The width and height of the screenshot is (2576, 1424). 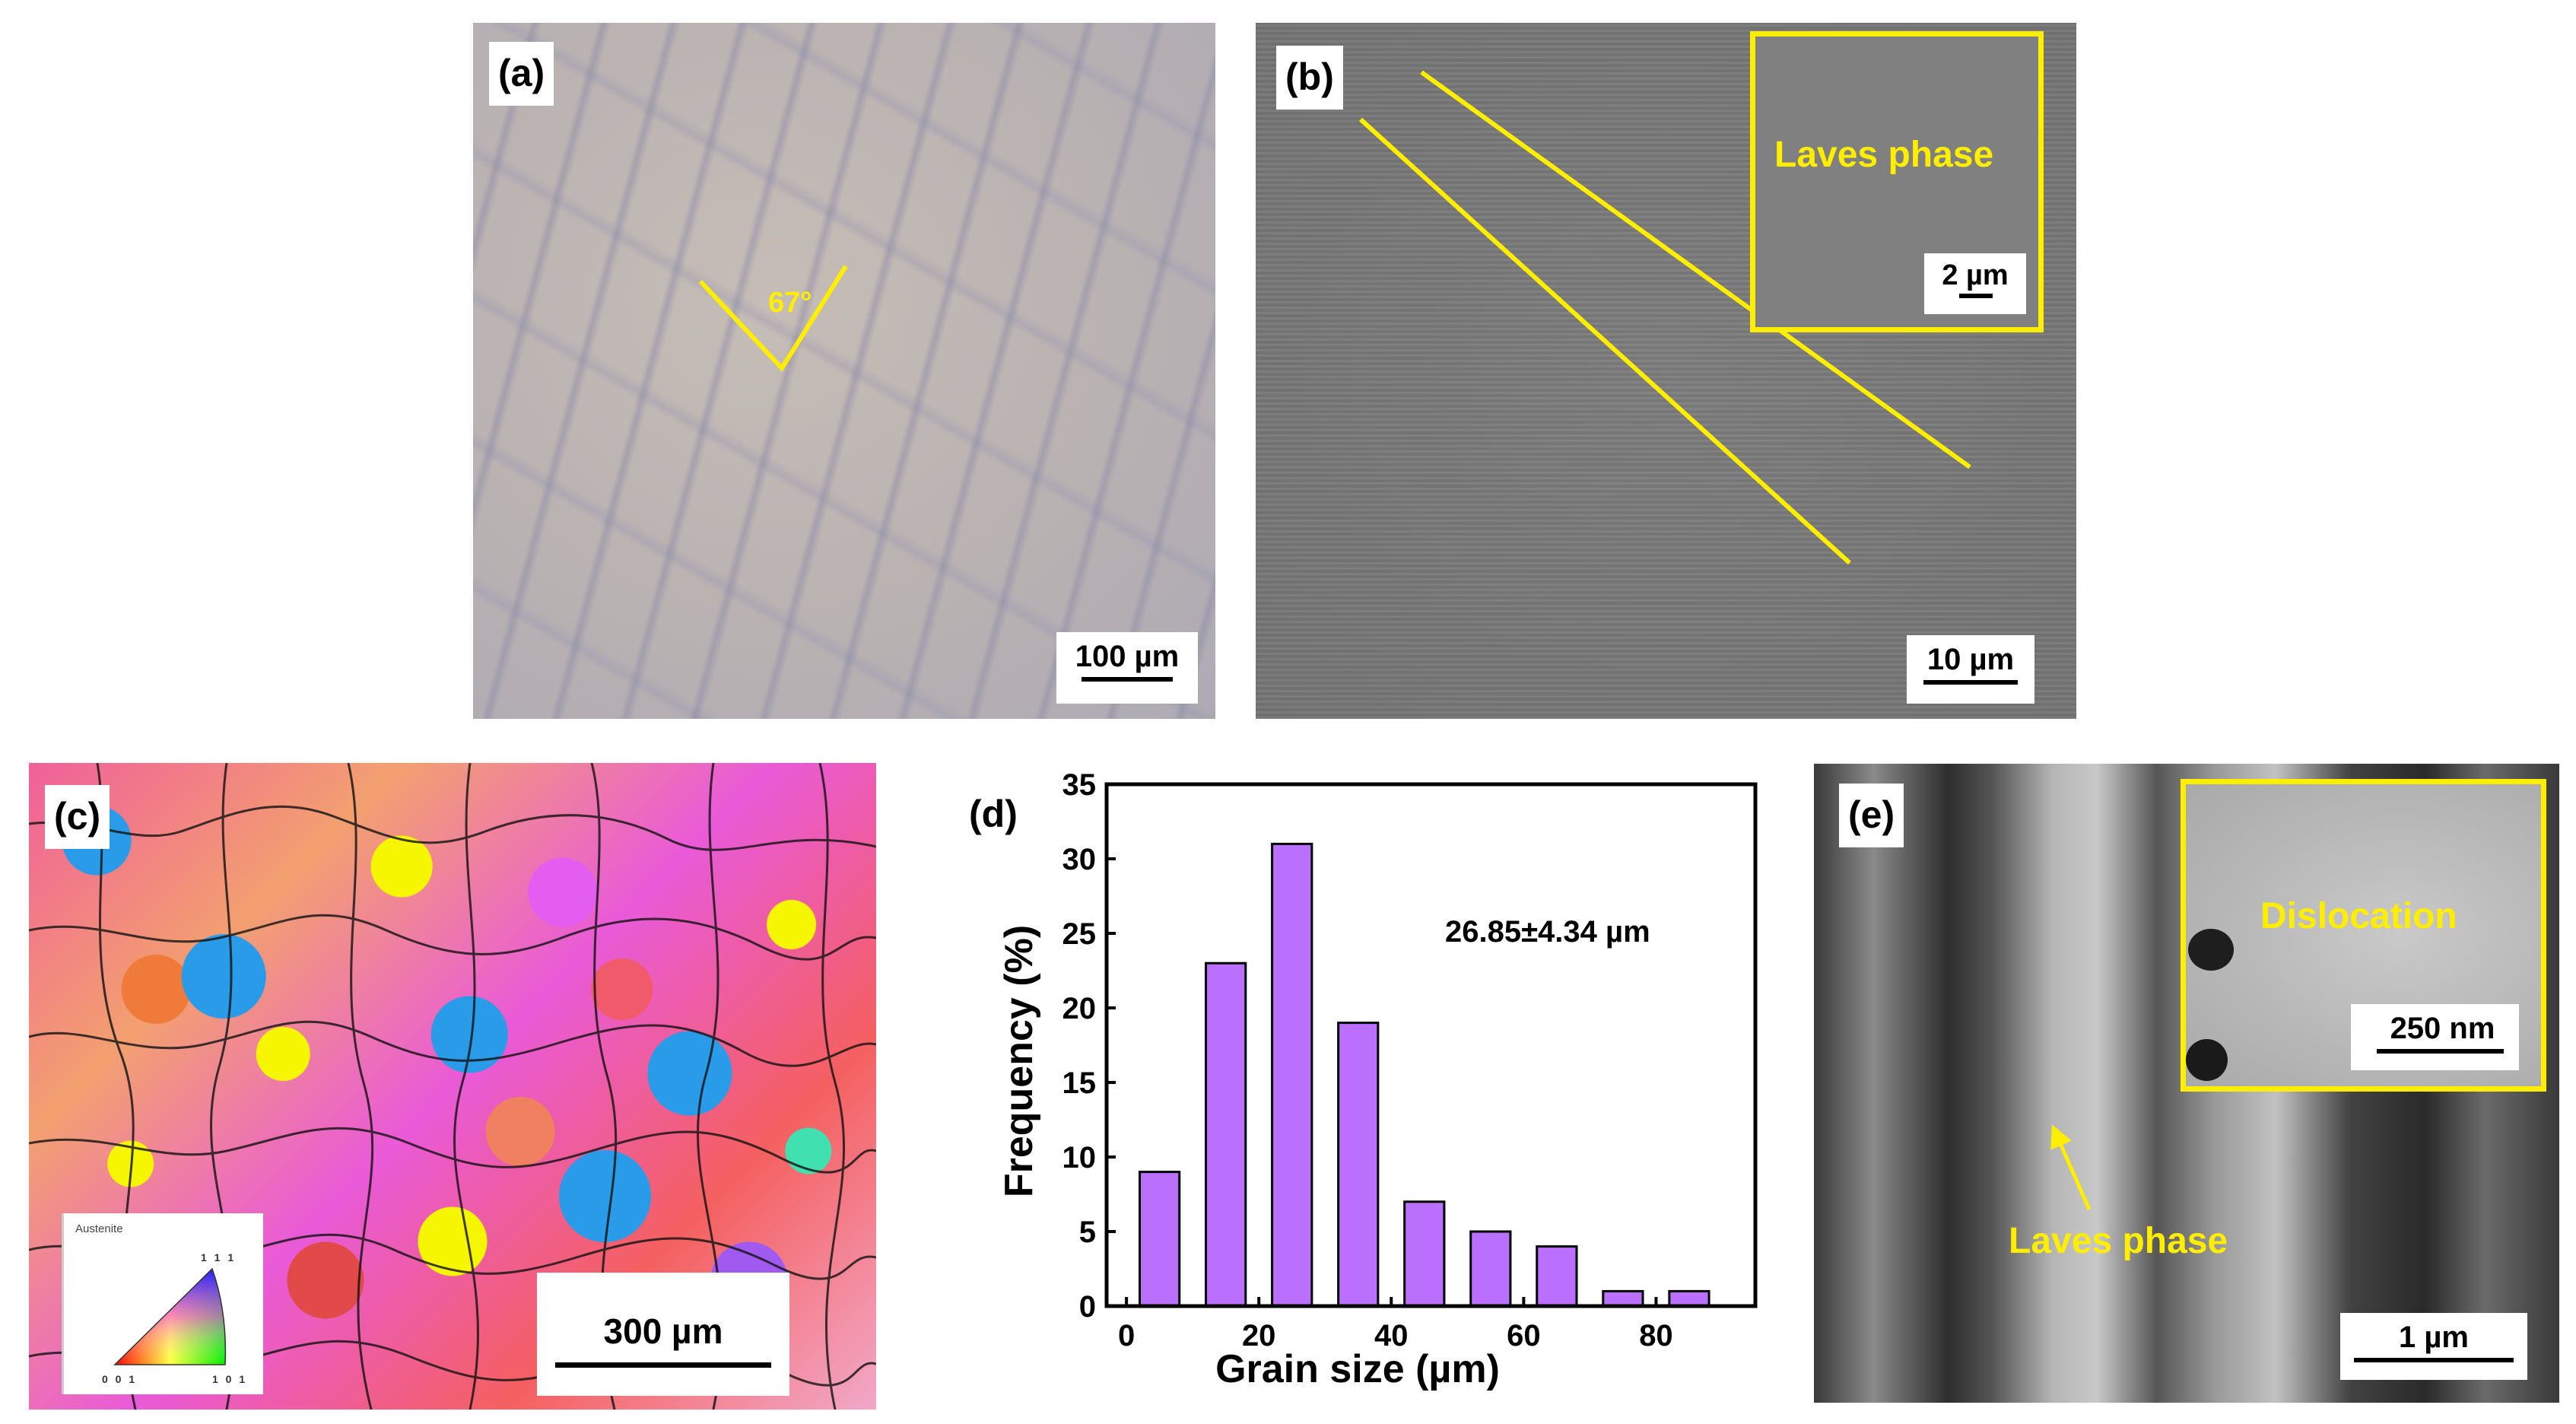 I want to click on angle-label: 67°, so click(x=790, y=303).